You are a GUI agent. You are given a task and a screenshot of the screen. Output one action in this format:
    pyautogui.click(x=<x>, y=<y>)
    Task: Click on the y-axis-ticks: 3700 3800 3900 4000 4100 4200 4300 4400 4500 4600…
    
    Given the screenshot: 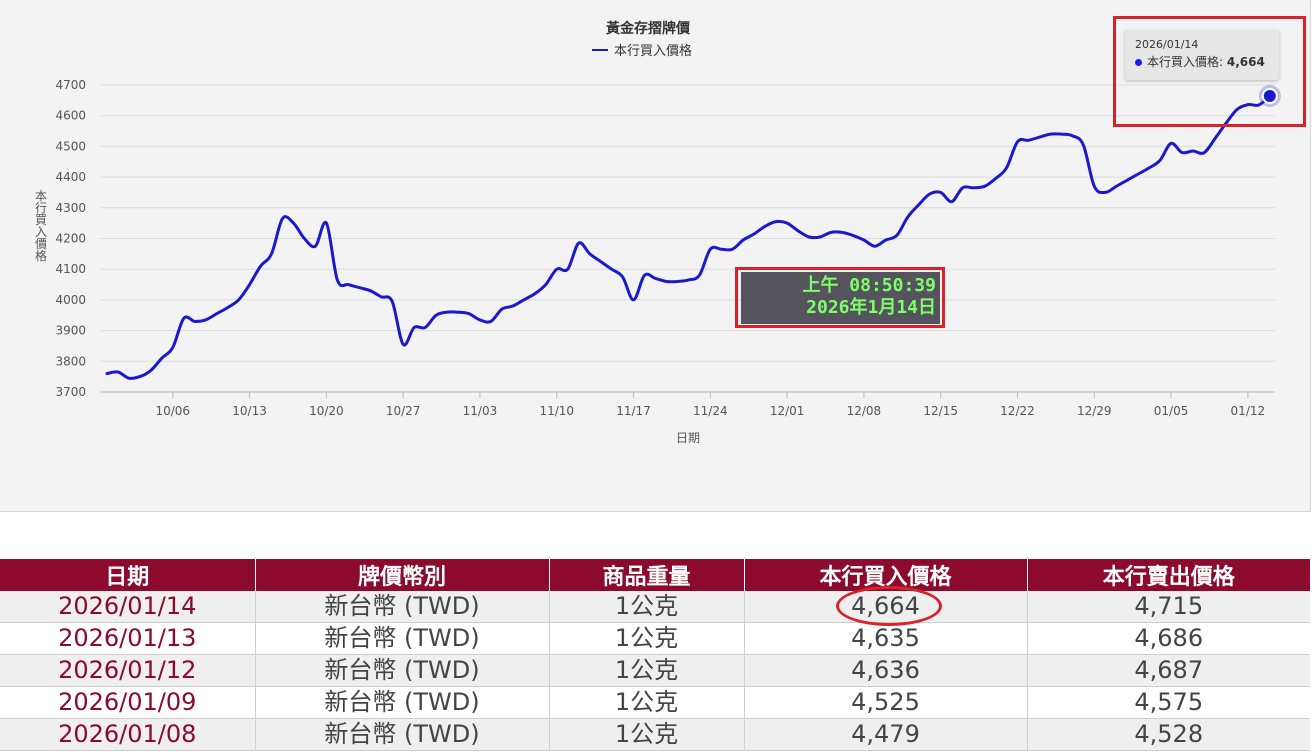 What is the action you would take?
    pyautogui.click(x=70, y=238)
    